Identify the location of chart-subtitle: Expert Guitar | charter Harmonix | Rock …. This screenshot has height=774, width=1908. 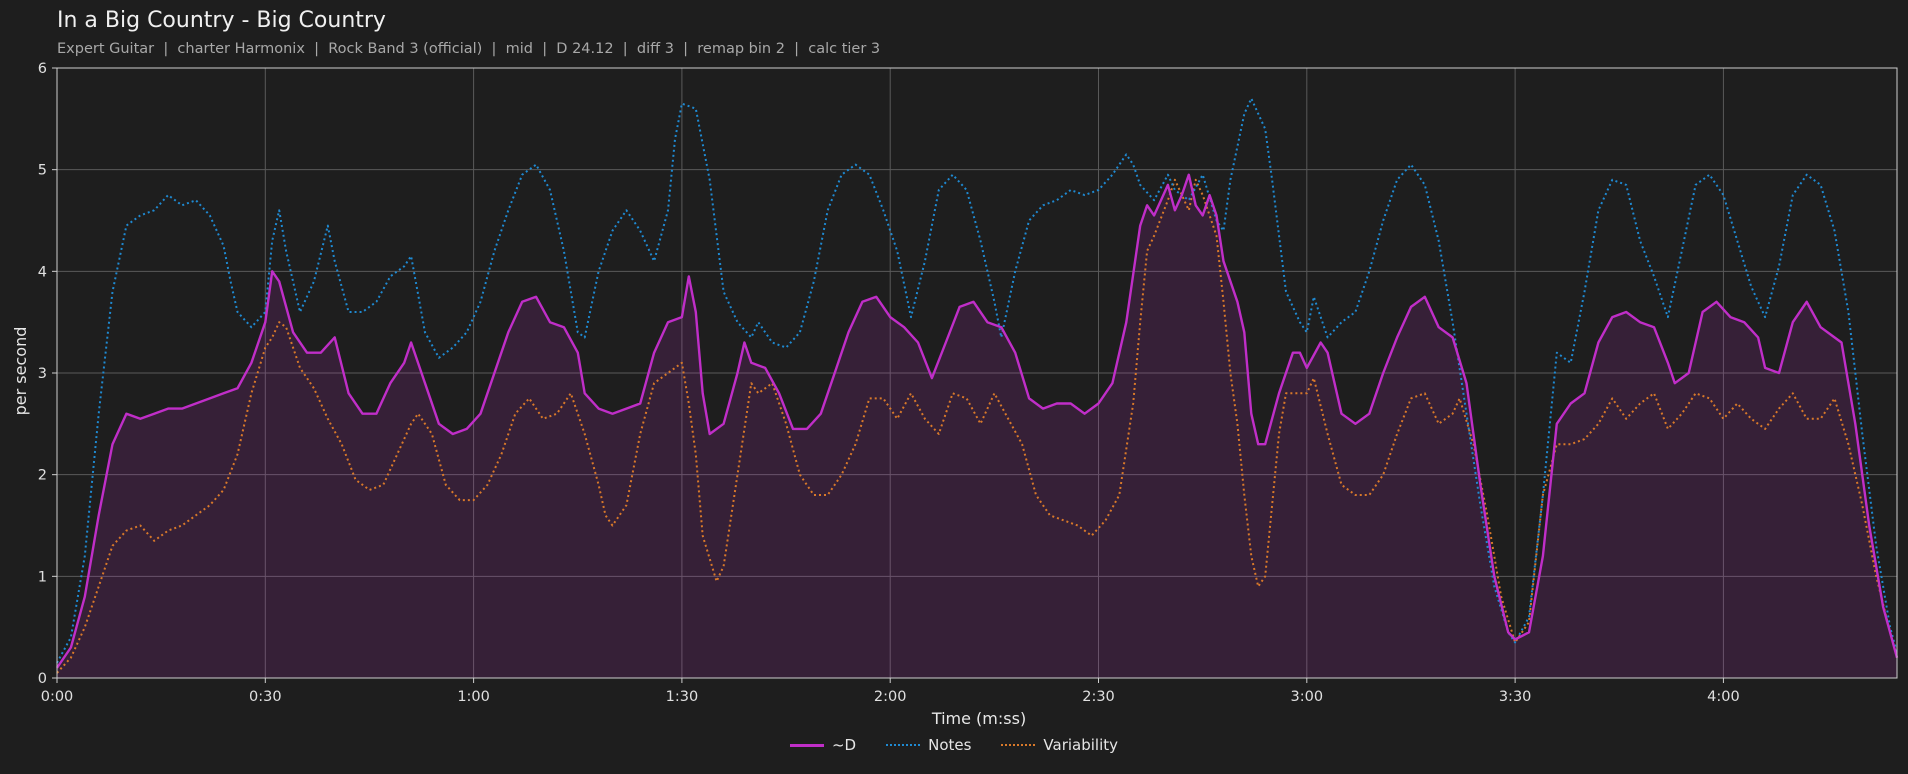
(469, 49).